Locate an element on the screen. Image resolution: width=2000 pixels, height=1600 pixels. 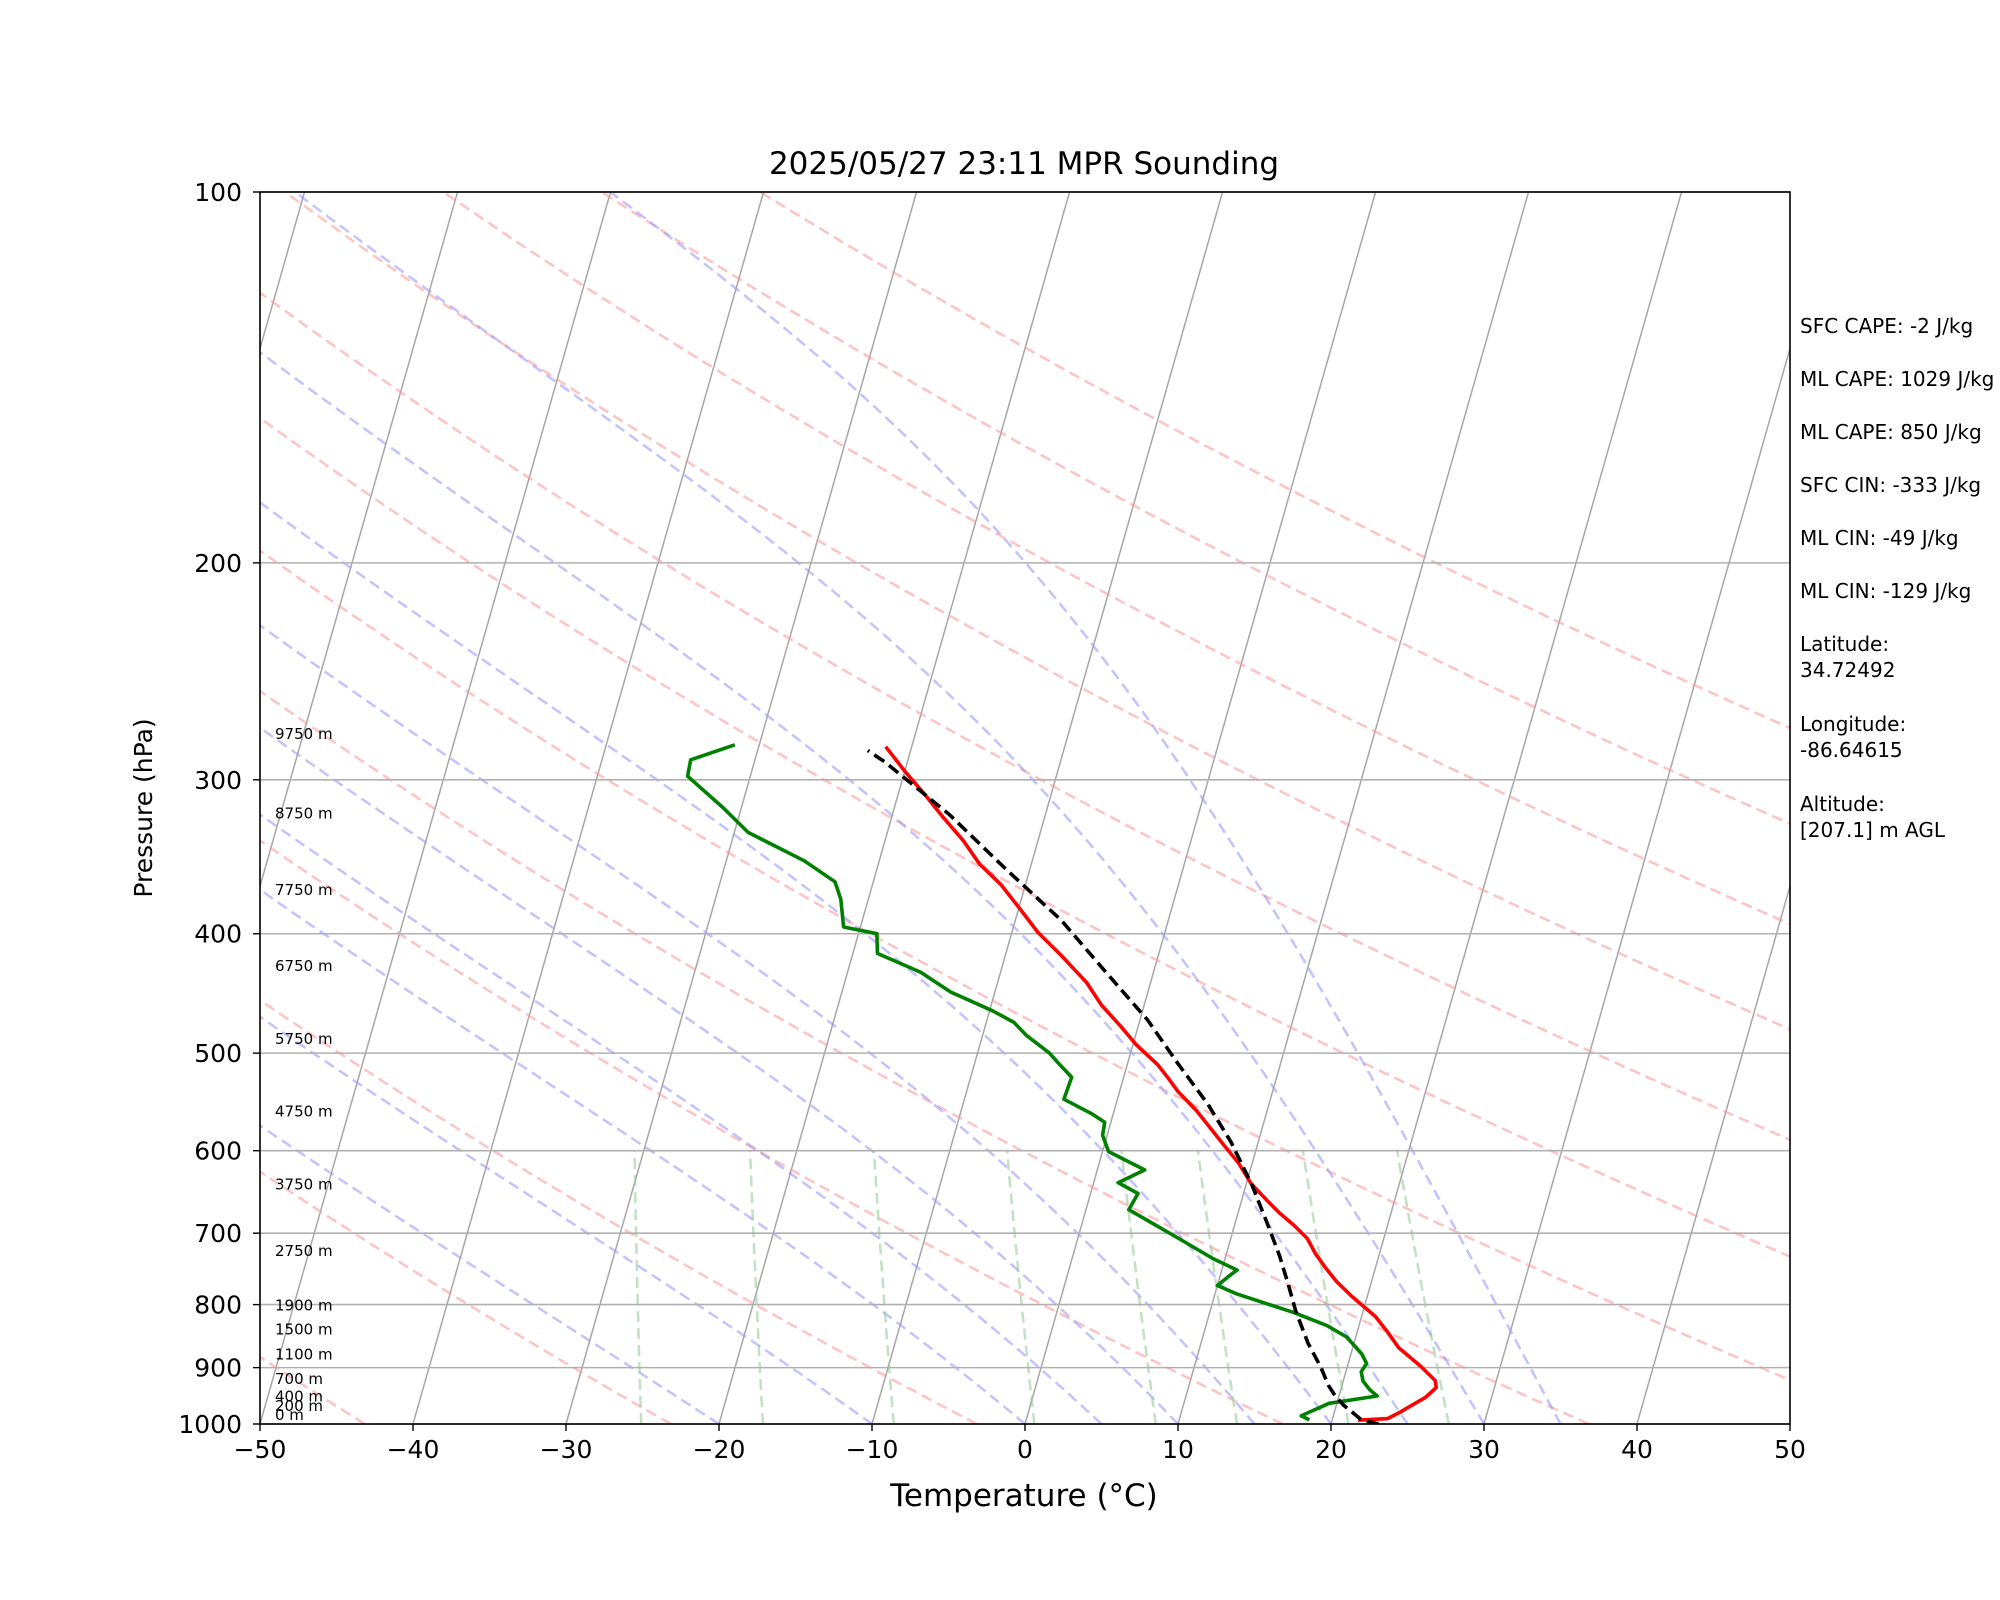
altitude-block: Altitude: [207.1] m AGL is located at coordinates (1900, 831).